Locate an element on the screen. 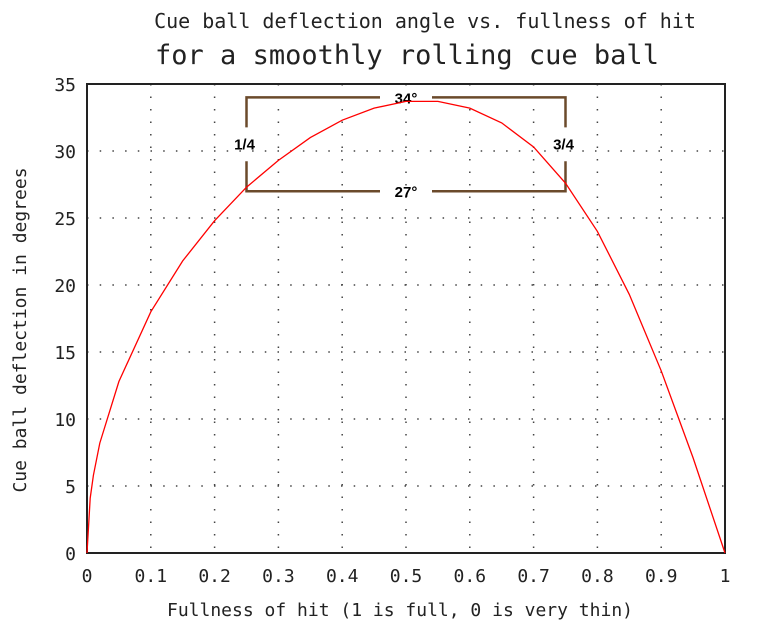 This screenshot has width=762, height=635. x-tick-label: 0.6 is located at coordinates (470, 576).